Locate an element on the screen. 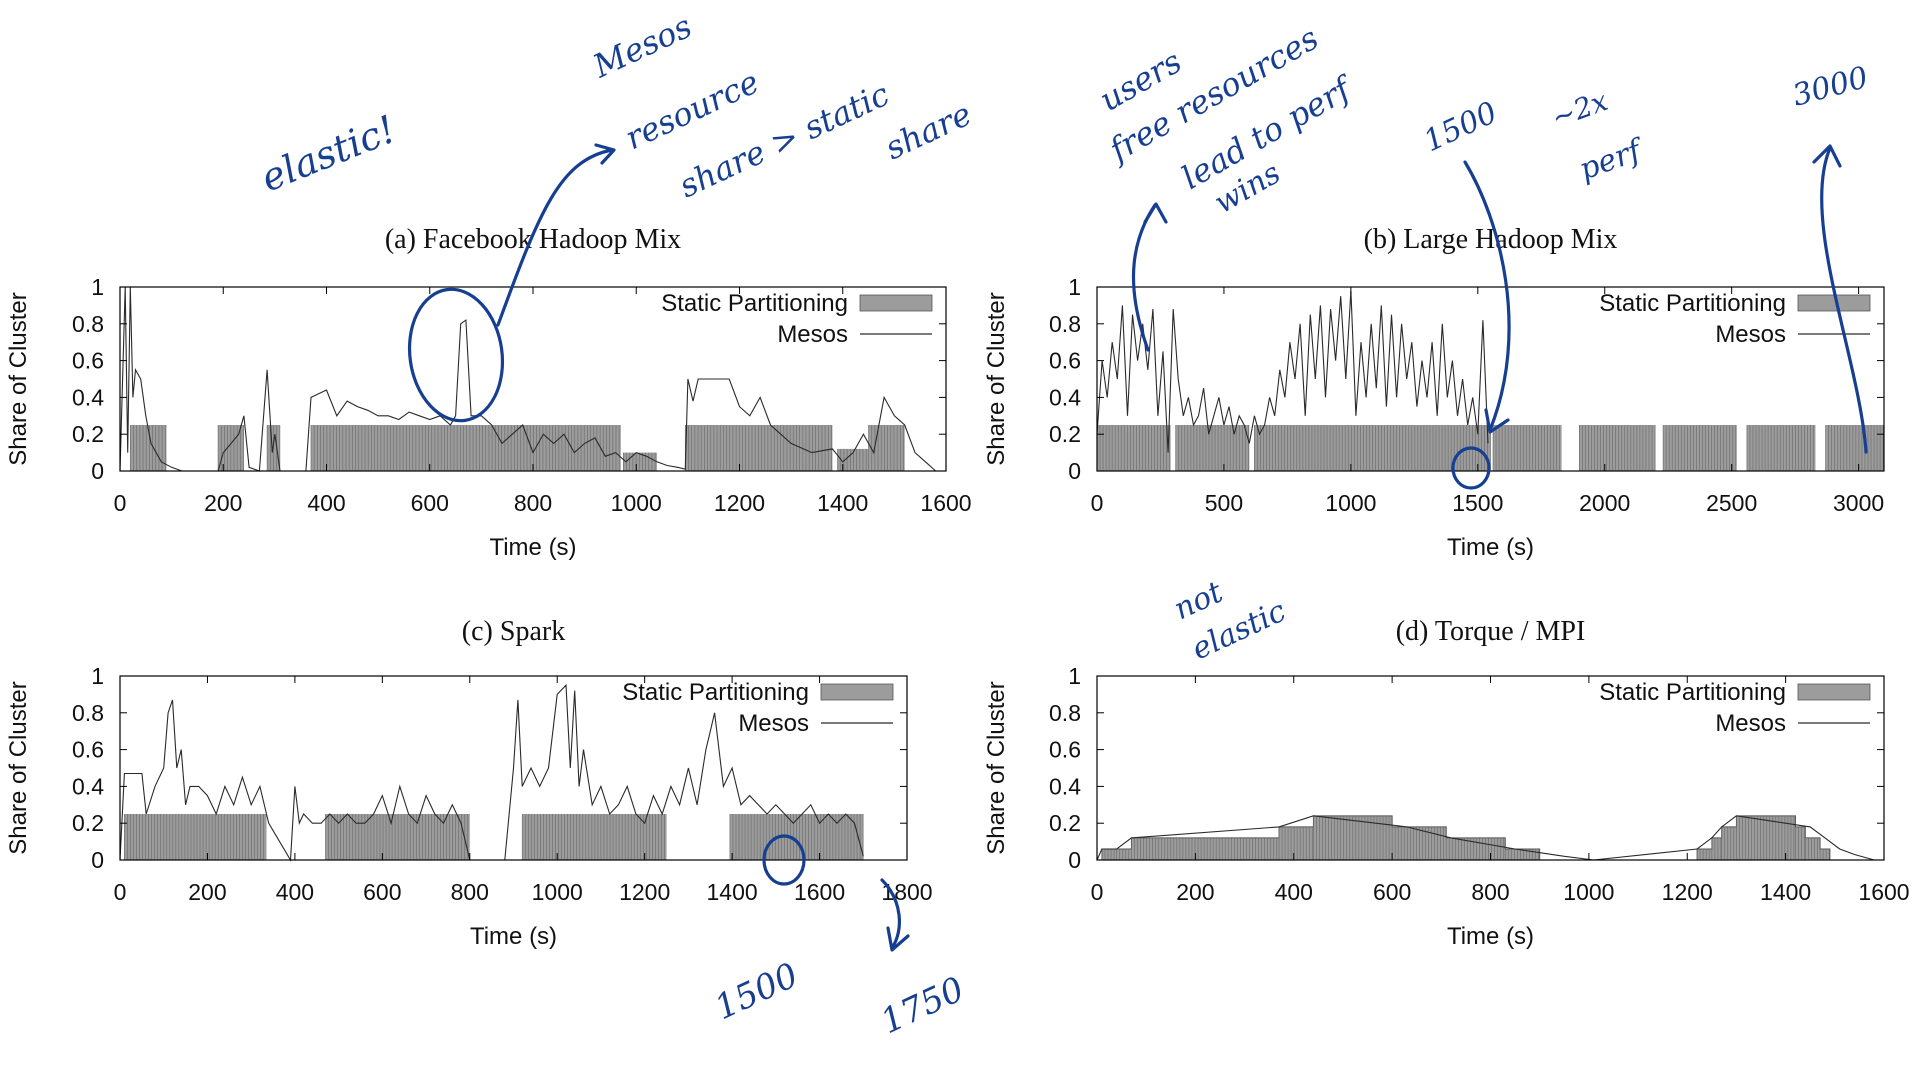  annotation-arrow-1500-b is located at coordinates (1487, 296).